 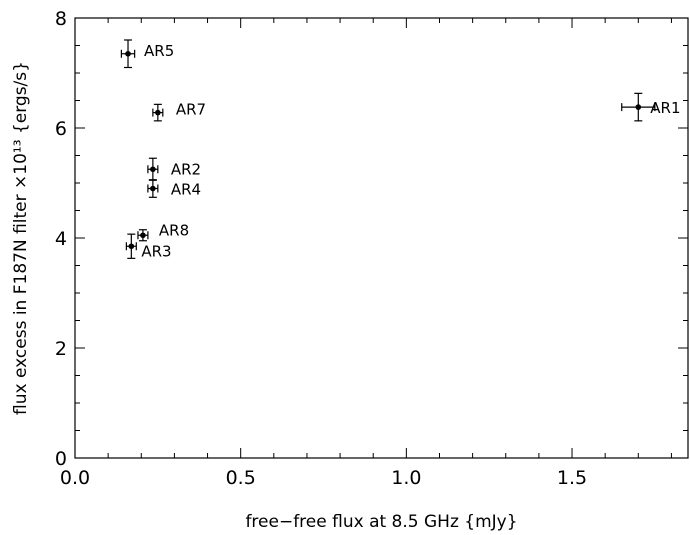 I want to click on data-point-ar1: AR1, so click(x=651, y=107).